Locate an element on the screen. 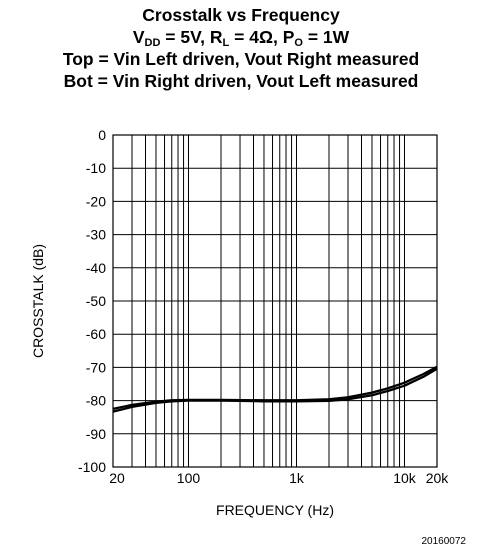 The width and height of the screenshot is (482, 550). y-tick-label: -90 is located at coordinates (96, 434).